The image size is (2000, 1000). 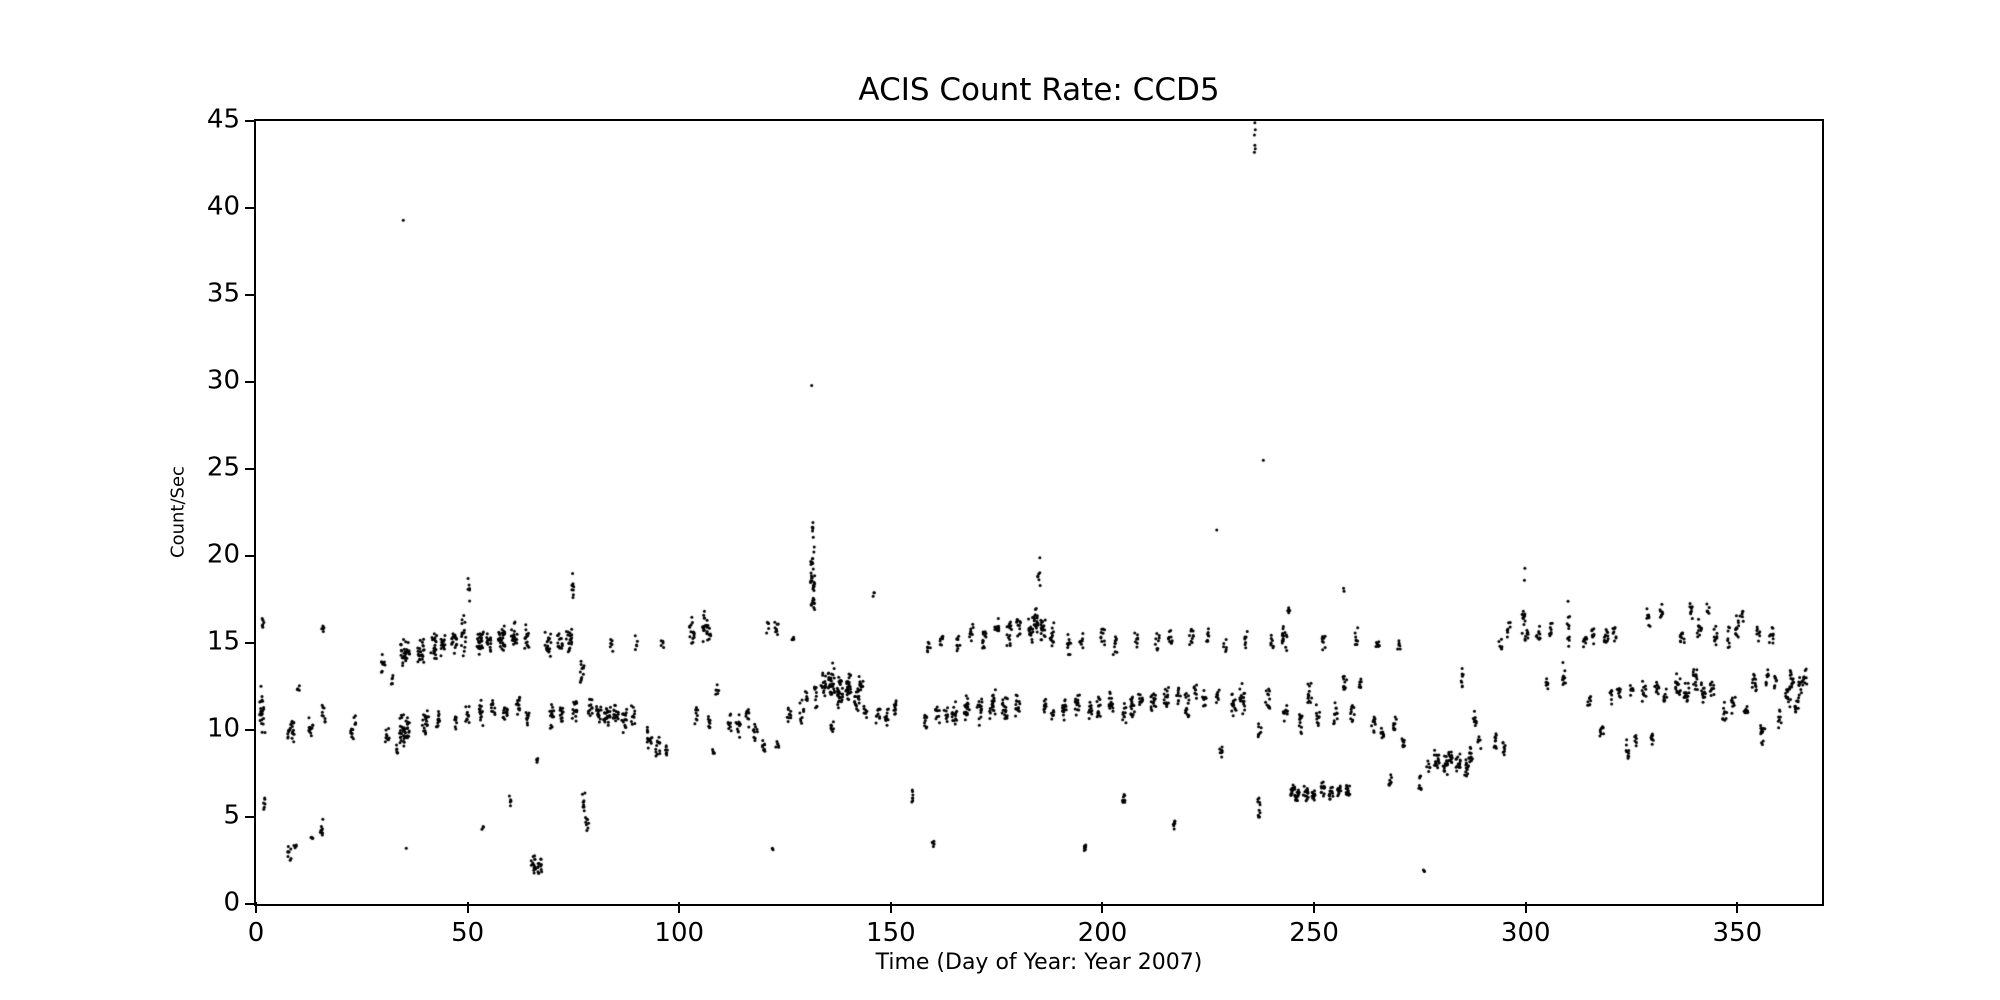 I want to click on y-tick-label: 10, so click(x=223, y=728).